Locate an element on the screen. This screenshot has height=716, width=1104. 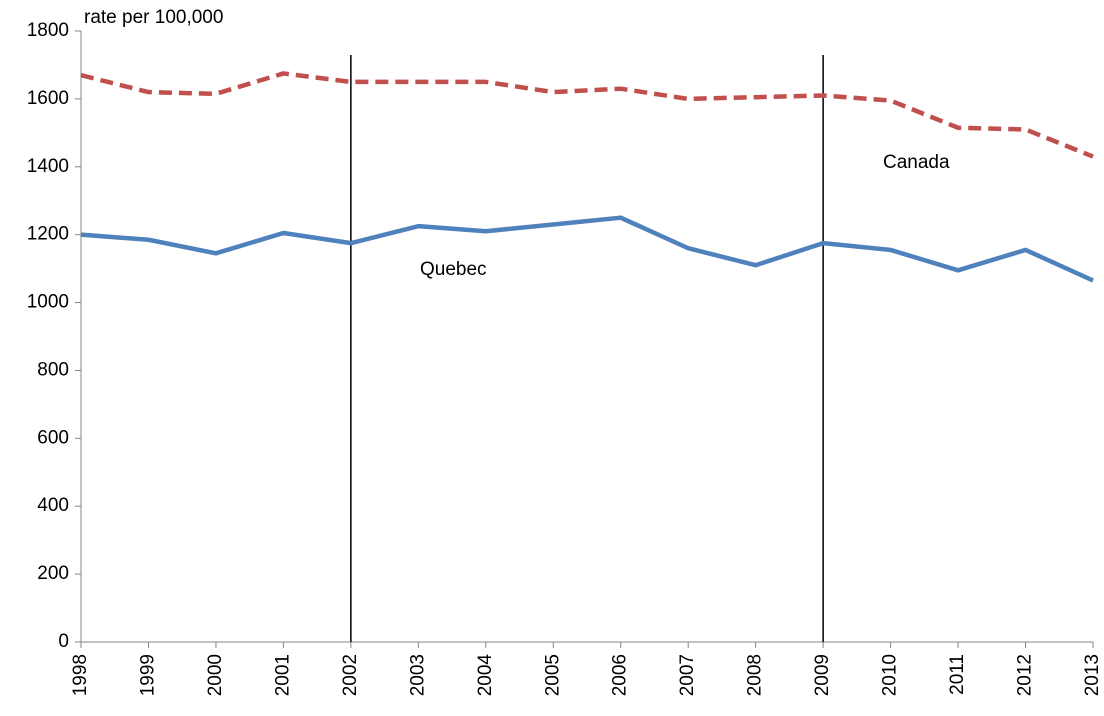
y-tick-label: 1200 is located at coordinates (48, 234).